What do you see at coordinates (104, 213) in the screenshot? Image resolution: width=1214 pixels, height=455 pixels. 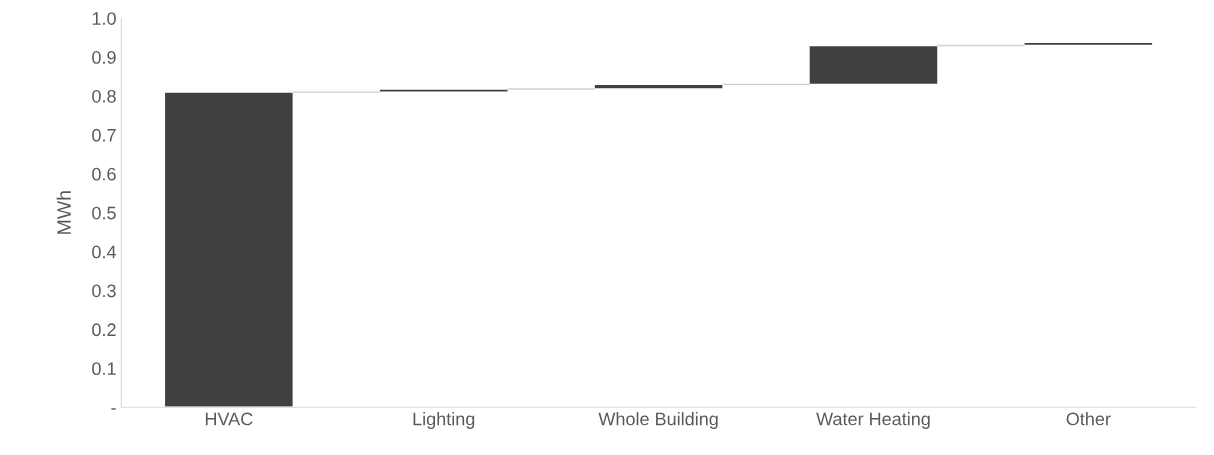 I see `y-tick-label: 0.5` at bounding box center [104, 213].